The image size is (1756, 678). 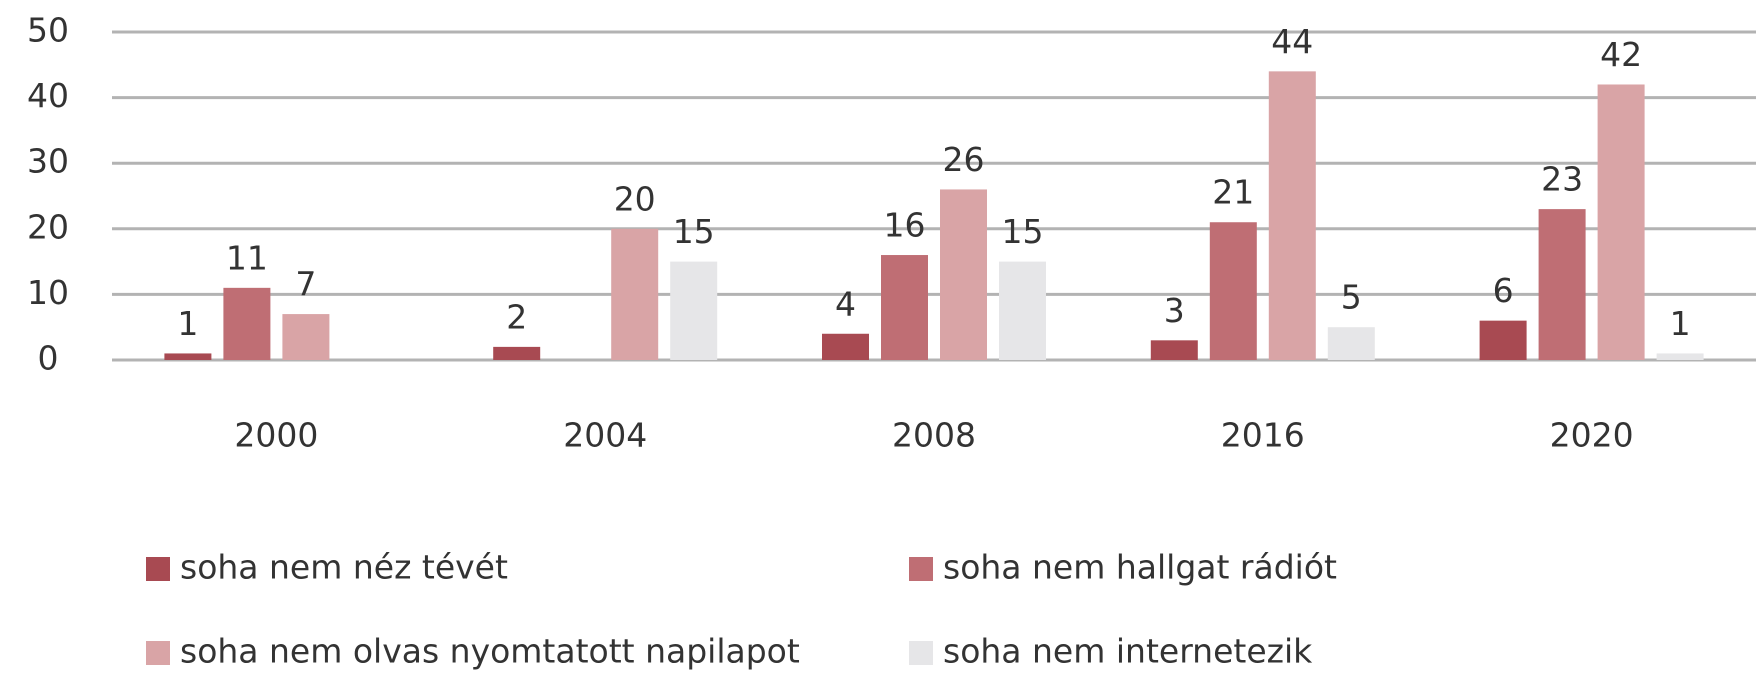 I want to click on y-tick-label: 40, so click(x=48, y=95).